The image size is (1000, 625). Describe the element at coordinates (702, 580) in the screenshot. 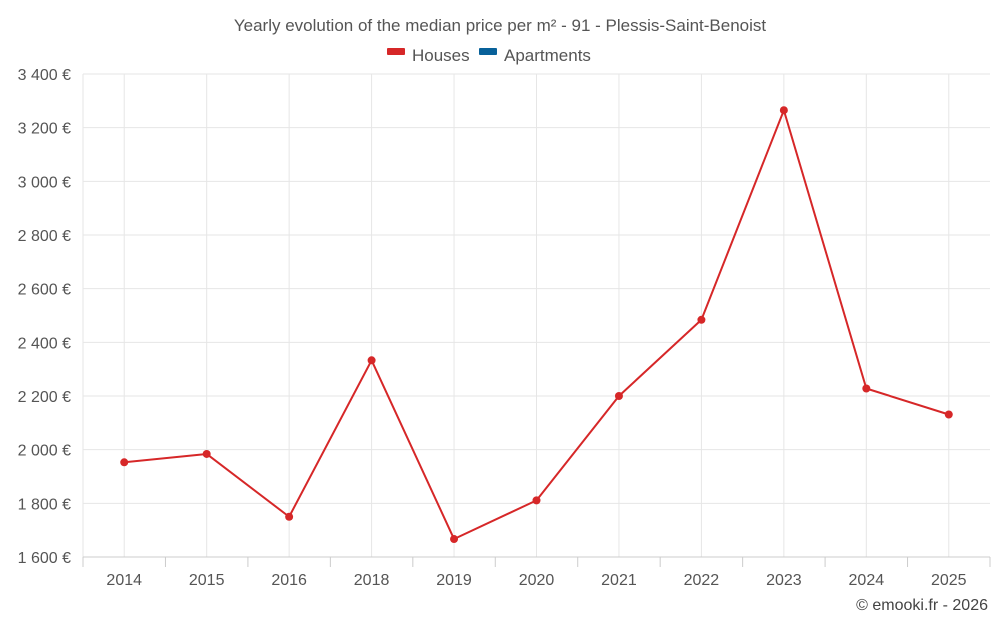

I see `x-tick-label: 2022` at that location.